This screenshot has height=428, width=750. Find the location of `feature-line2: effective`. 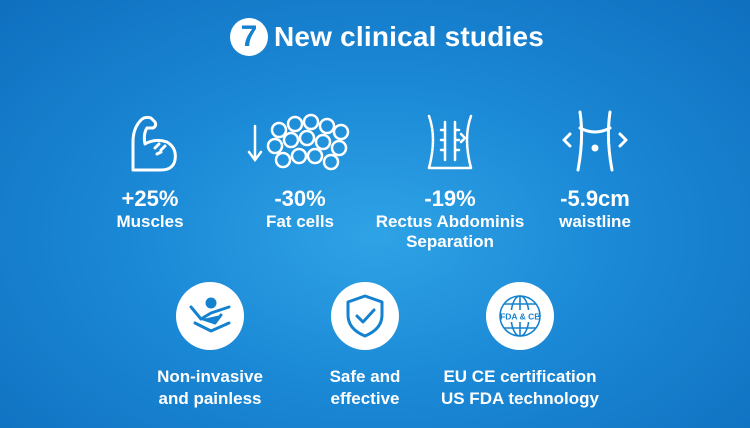

feature-line2: effective is located at coordinates (365, 398).